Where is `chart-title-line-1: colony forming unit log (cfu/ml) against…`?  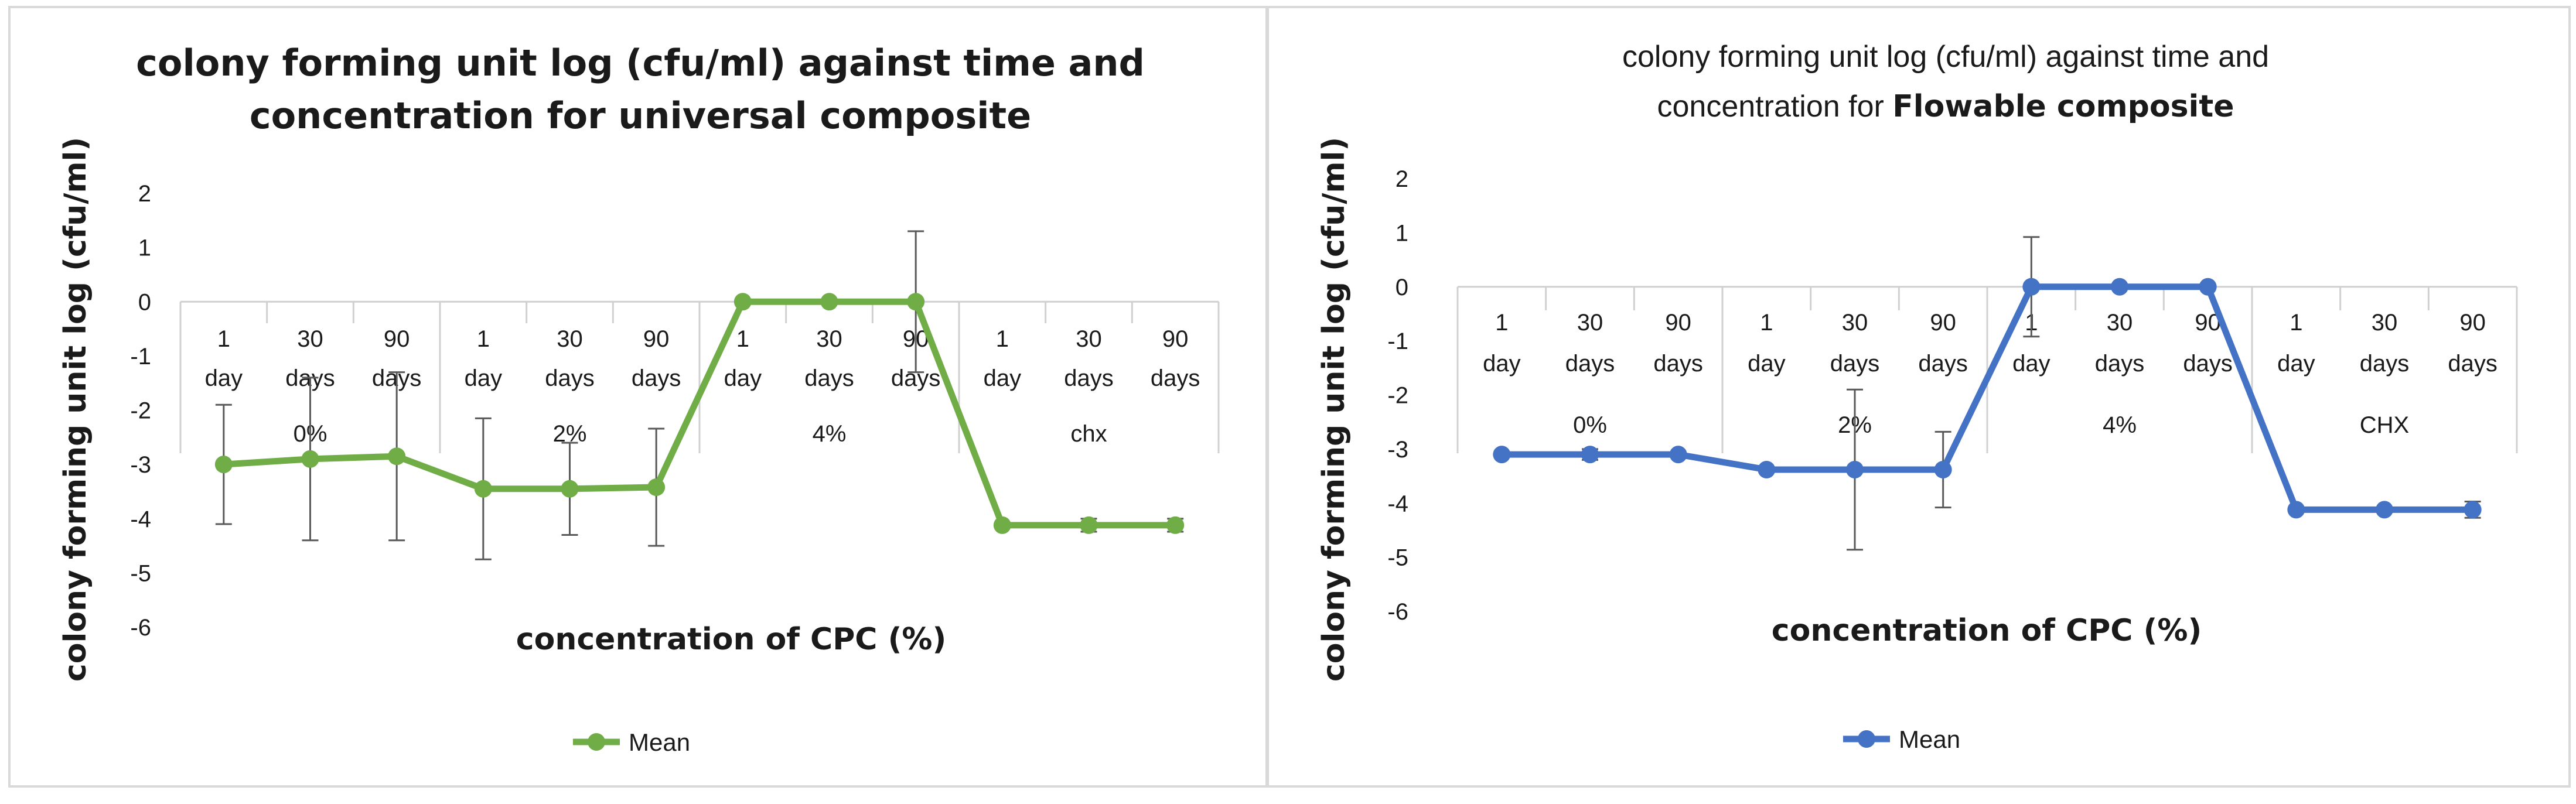 chart-title-line-1: colony forming unit log (cfu/ml) against… is located at coordinates (1946, 57).